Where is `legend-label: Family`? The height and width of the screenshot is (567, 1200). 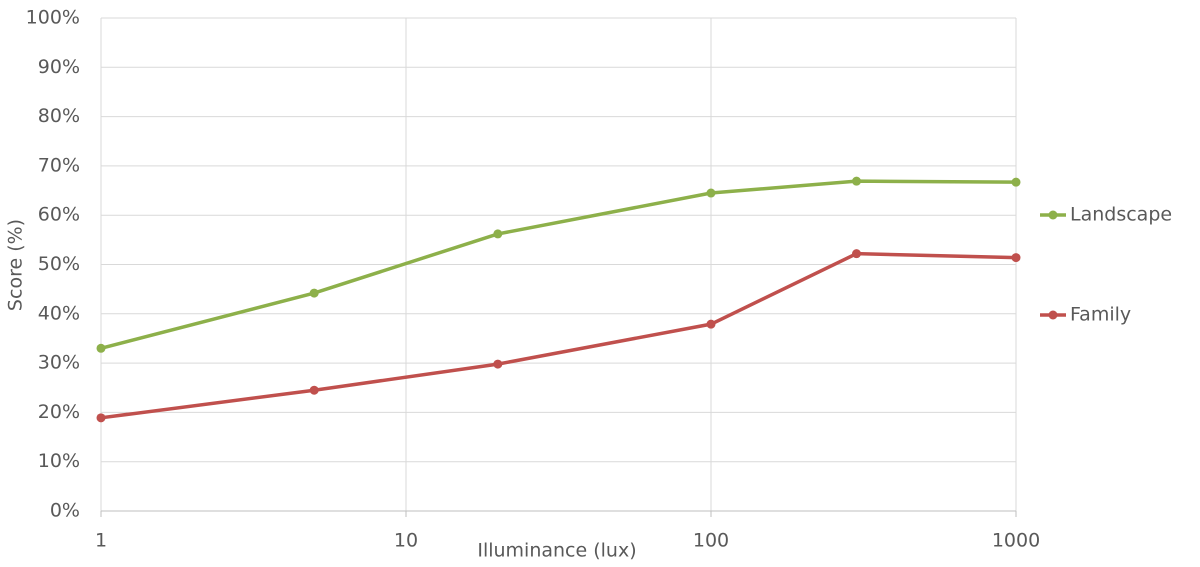 legend-label: Family is located at coordinates (1100, 315).